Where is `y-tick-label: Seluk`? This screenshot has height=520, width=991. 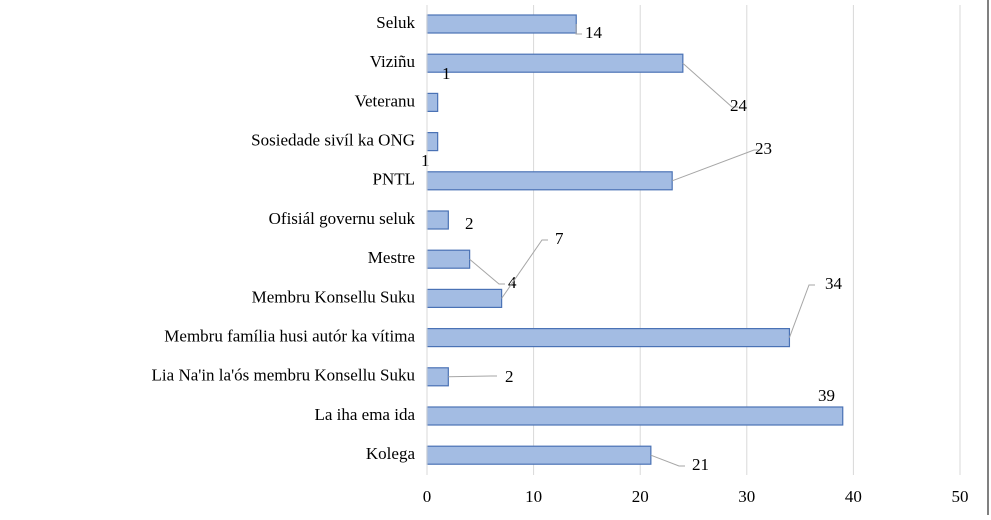
y-tick-label: Seluk is located at coordinates (395, 22).